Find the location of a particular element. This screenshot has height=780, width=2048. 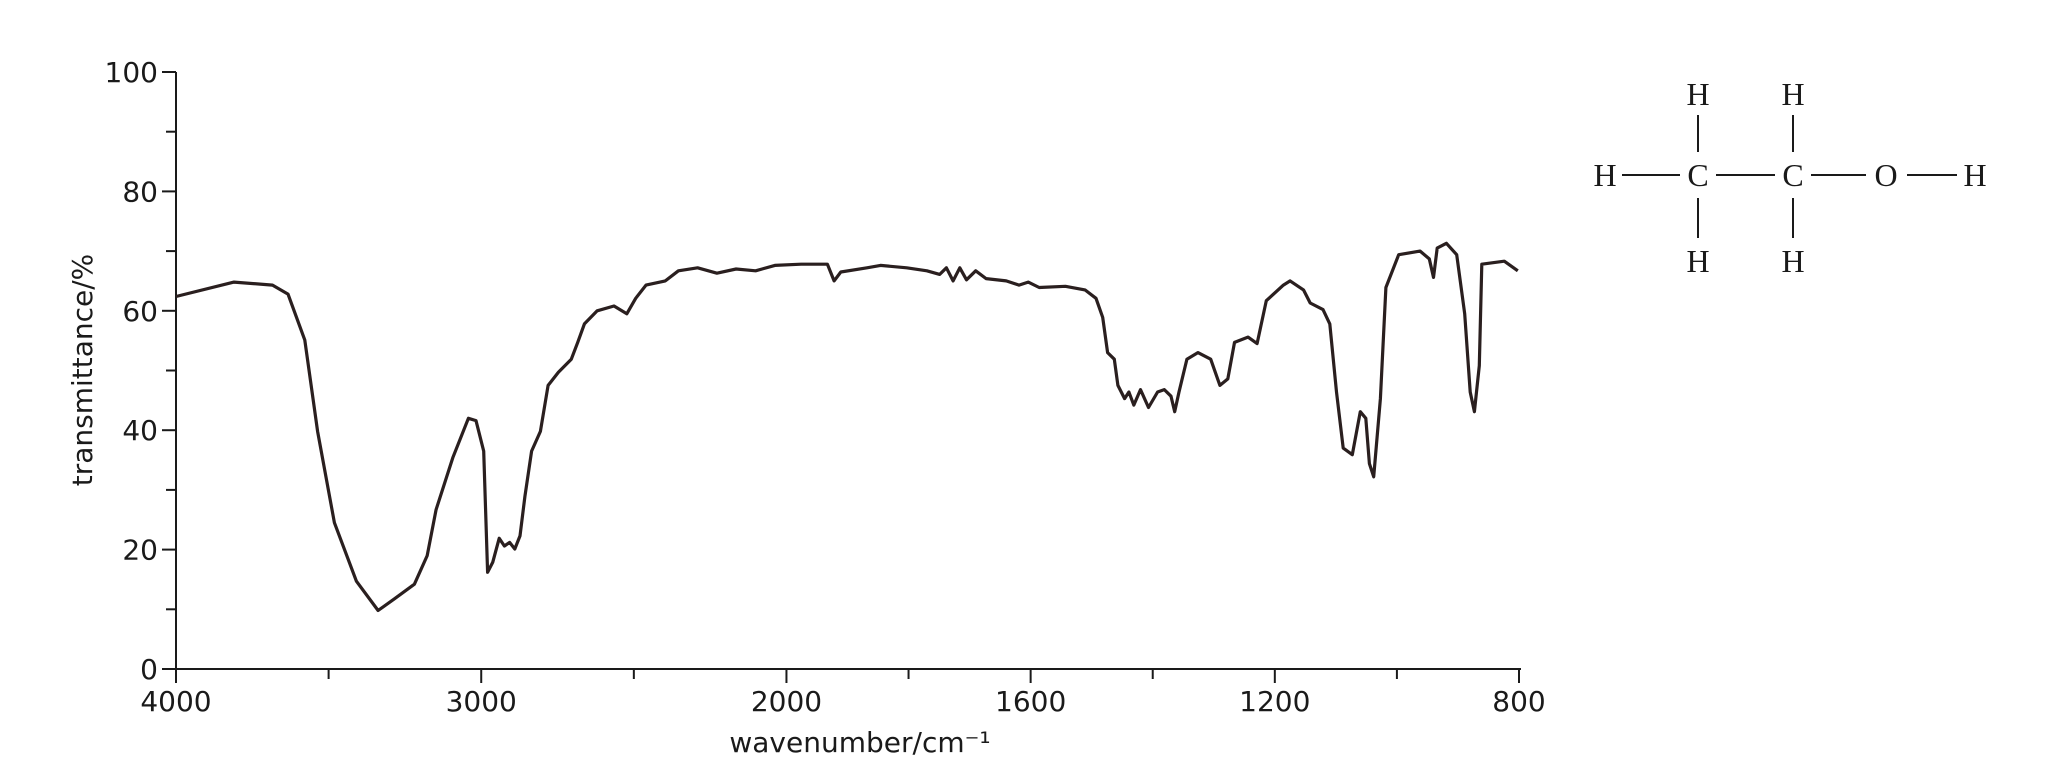

y-tick-label: 0 is located at coordinates (149, 669).